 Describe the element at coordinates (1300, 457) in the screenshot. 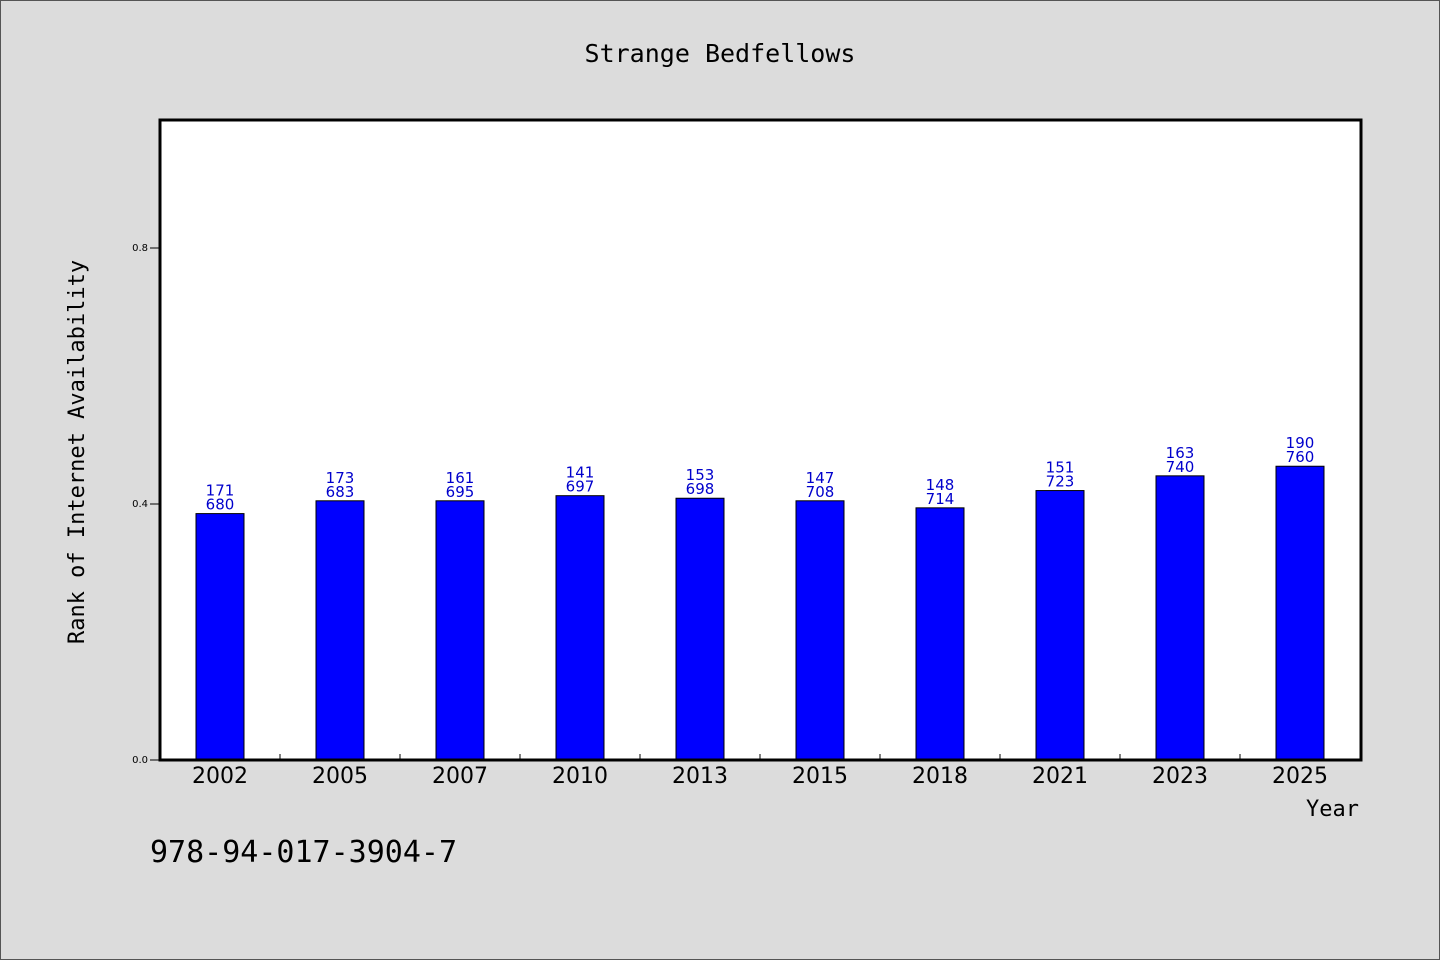

I see `data-label-bottom-2025: 760` at that location.